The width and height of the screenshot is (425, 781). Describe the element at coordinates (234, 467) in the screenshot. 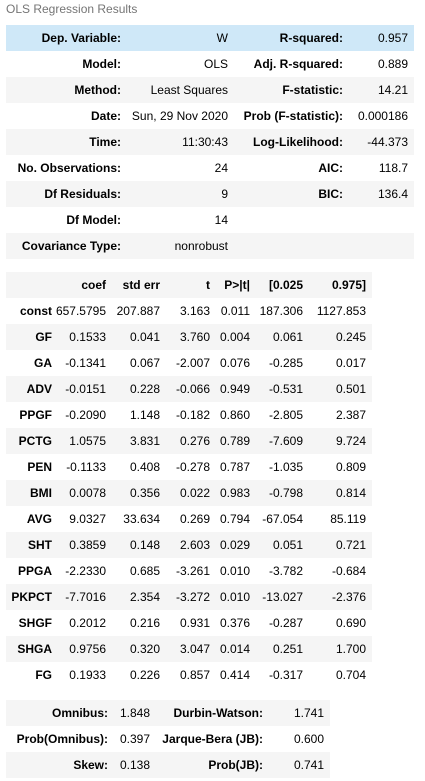

I see `coef-value: 0.787` at that location.